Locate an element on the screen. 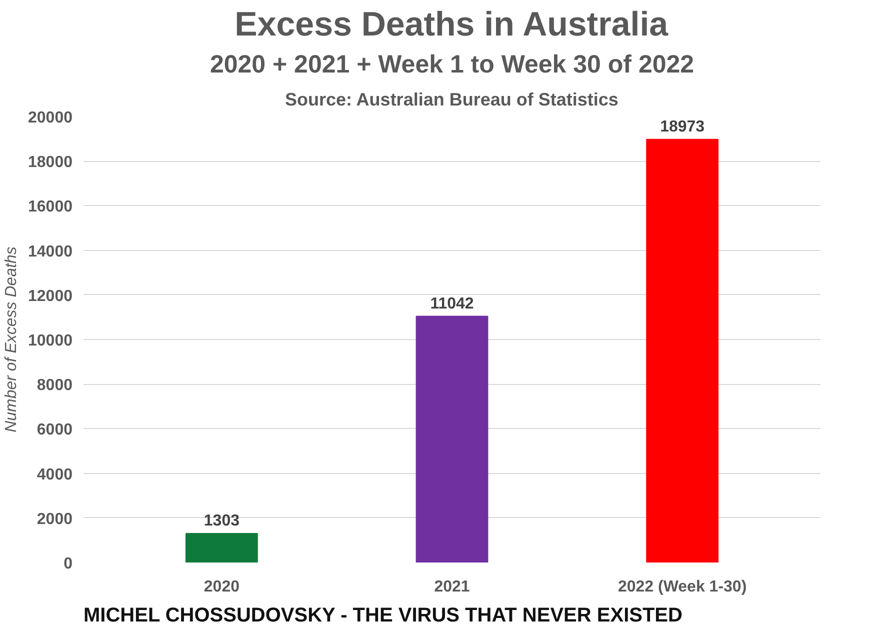 This screenshot has height=638, width=888. y-tick-label: 10000 is located at coordinates (50, 341).